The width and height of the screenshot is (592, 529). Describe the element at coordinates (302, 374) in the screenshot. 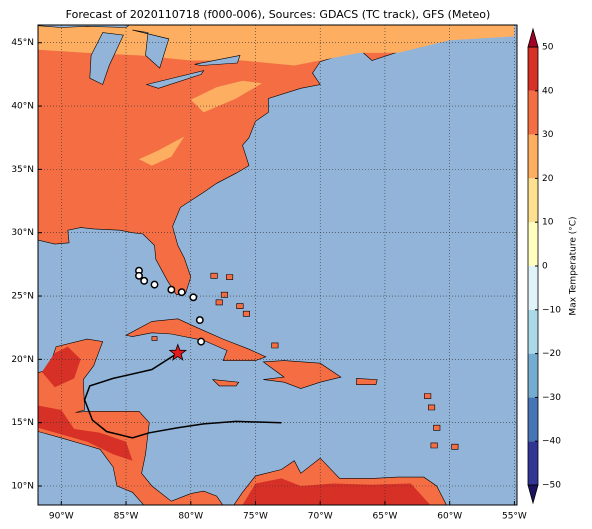

I see `land-hispaniola` at that location.